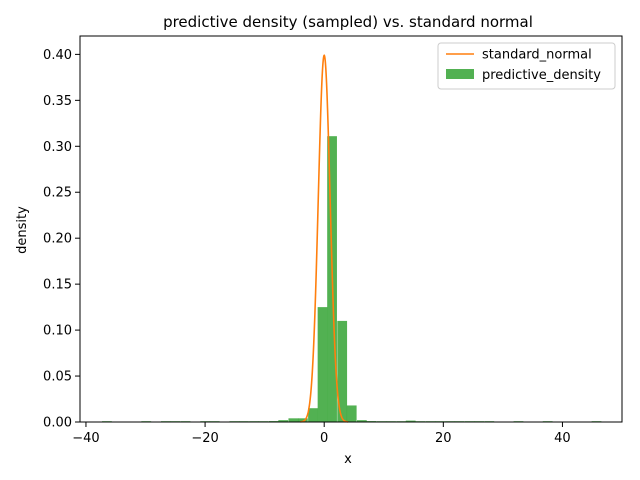  Describe the element at coordinates (57, 331) in the screenshot. I see `y-tick-label-2: 0.10` at that location.